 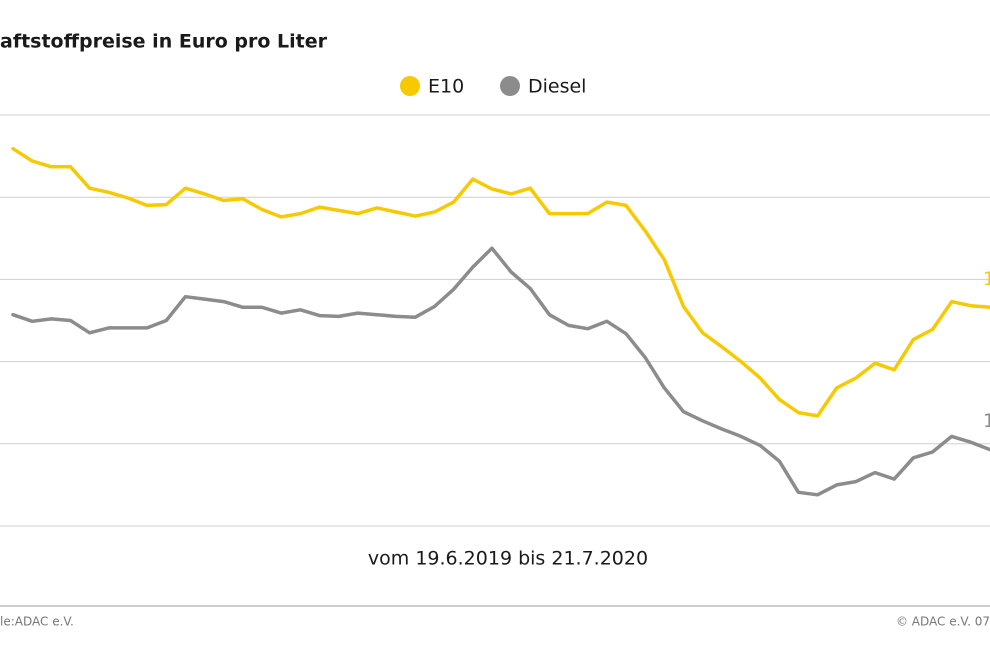 What do you see at coordinates (37, 622) in the screenshot?
I see `source: le:ADAC e.V.` at bounding box center [37, 622].